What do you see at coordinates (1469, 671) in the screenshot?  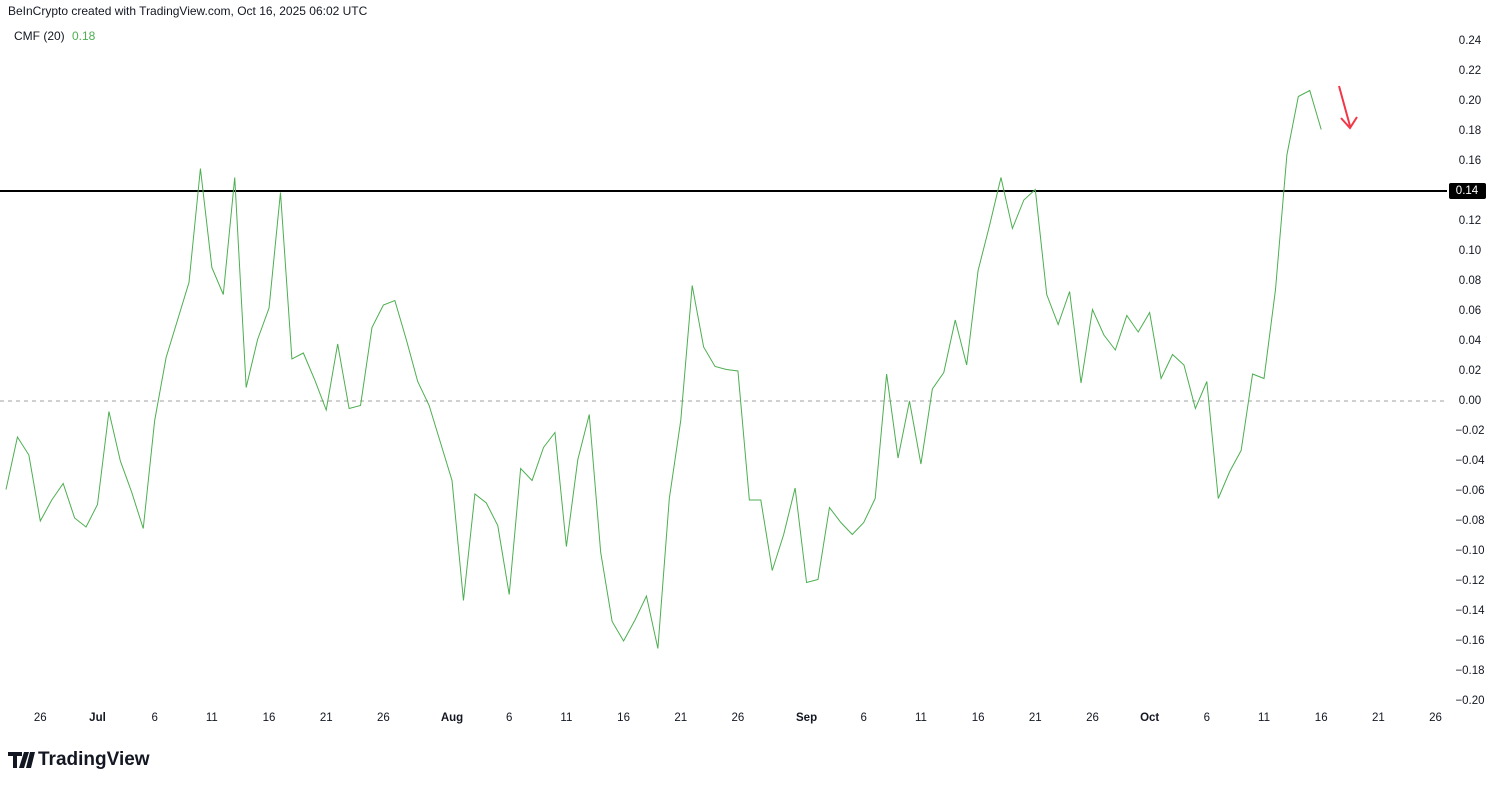 I see `y-tick-label: −0.18` at bounding box center [1469, 671].